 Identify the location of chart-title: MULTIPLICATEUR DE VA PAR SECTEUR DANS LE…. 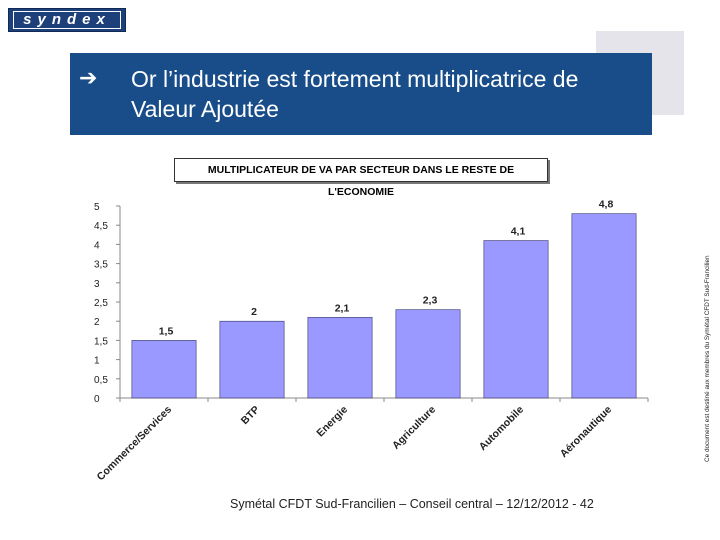
(361, 178).